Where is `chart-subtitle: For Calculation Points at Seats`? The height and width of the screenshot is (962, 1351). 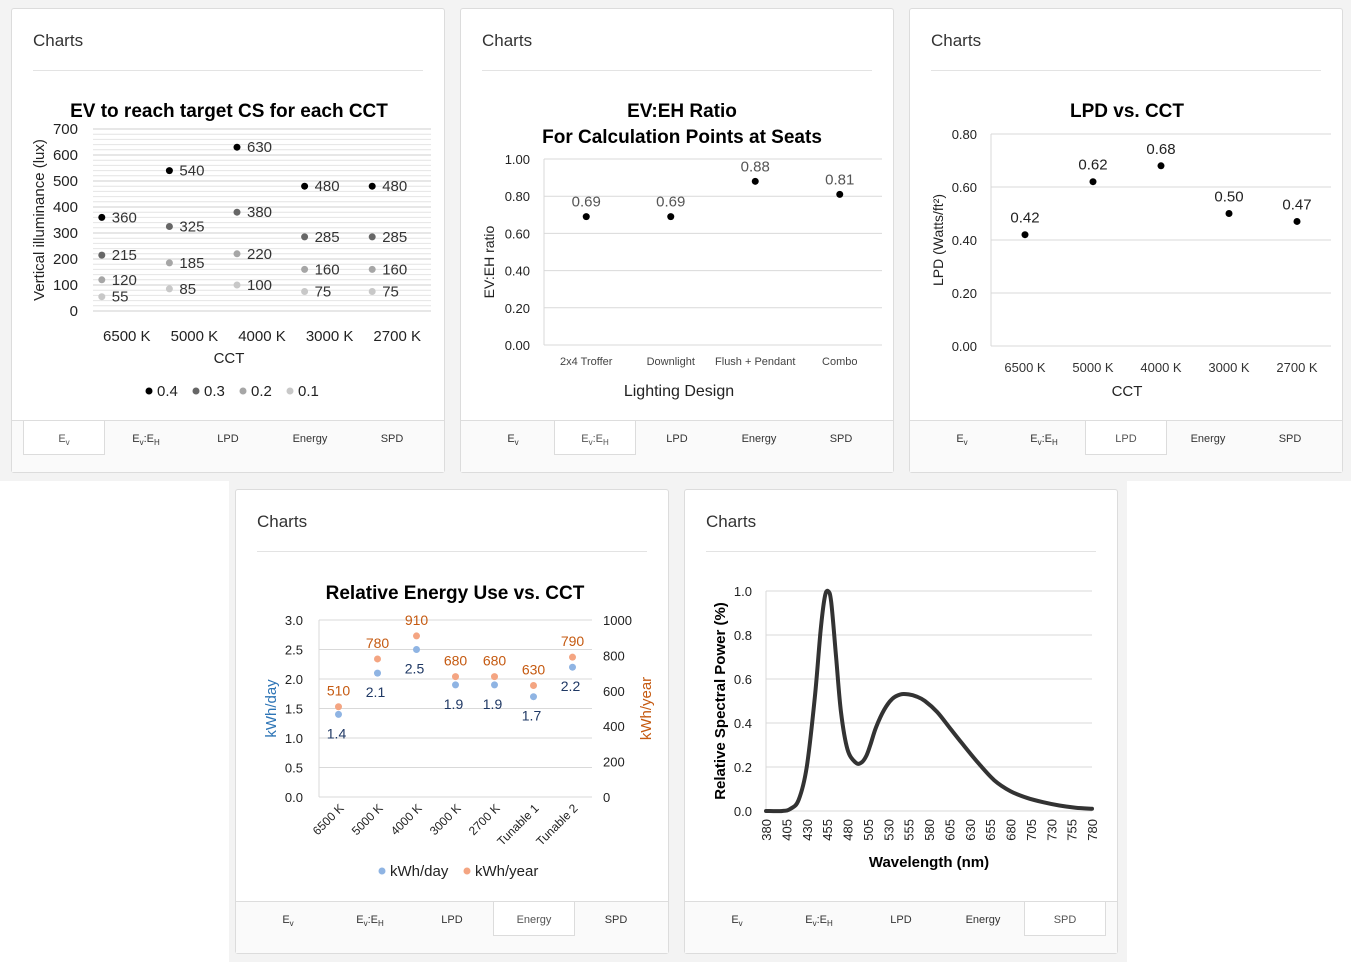
chart-subtitle: For Calculation Points at Seats is located at coordinates (682, 137).